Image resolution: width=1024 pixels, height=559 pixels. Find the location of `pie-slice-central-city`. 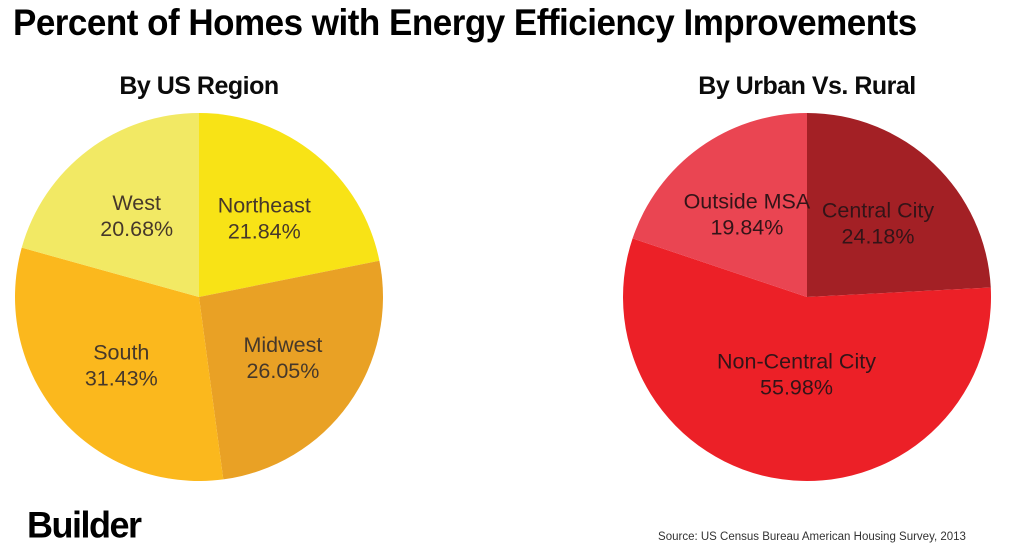

pie-slice-central-city is located at coordinates (899, 205).